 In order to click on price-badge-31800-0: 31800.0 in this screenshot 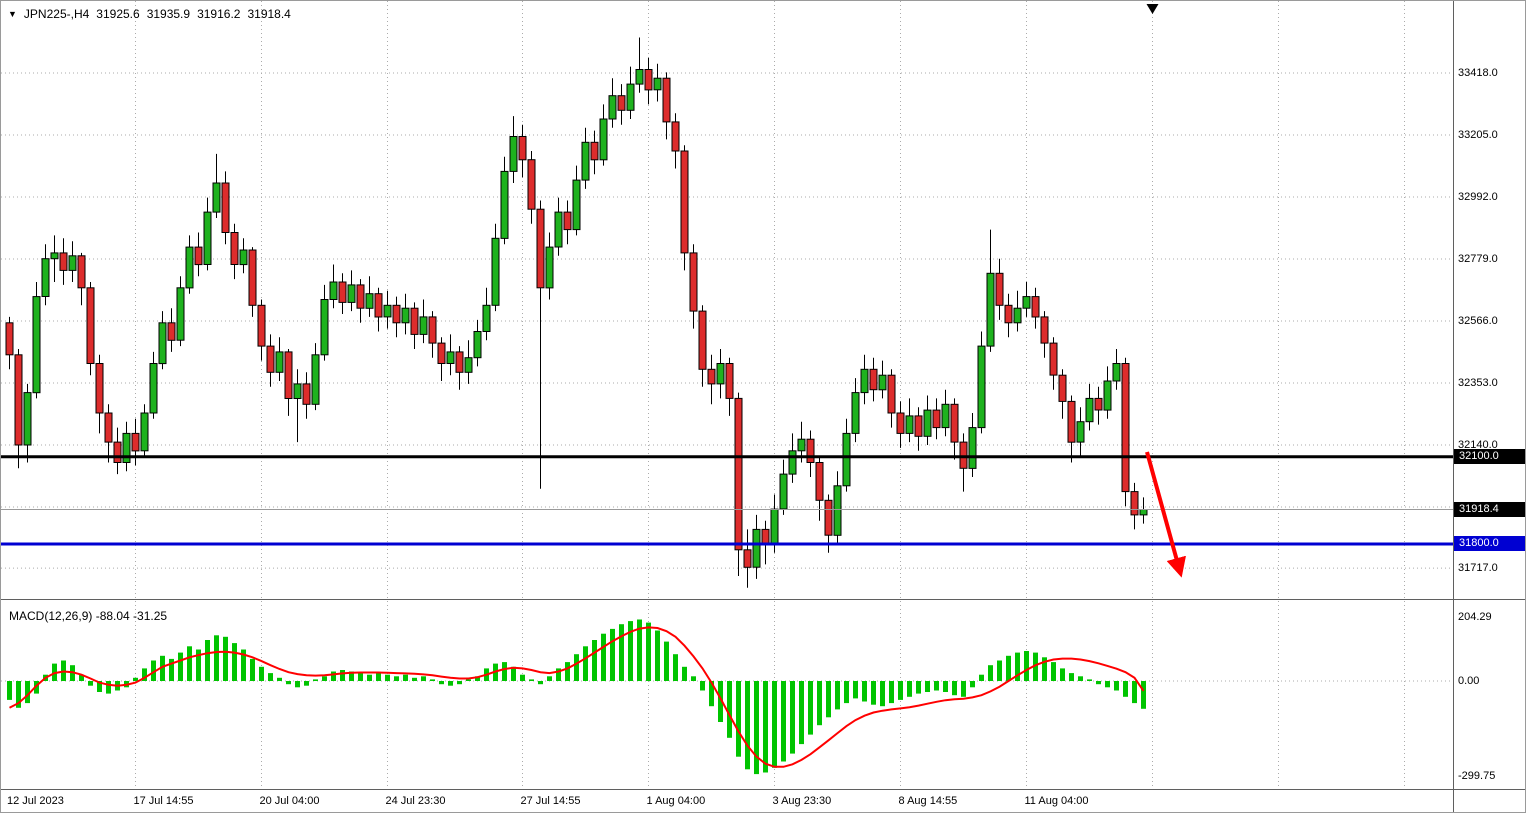, I will do `click(1489, 544)`.